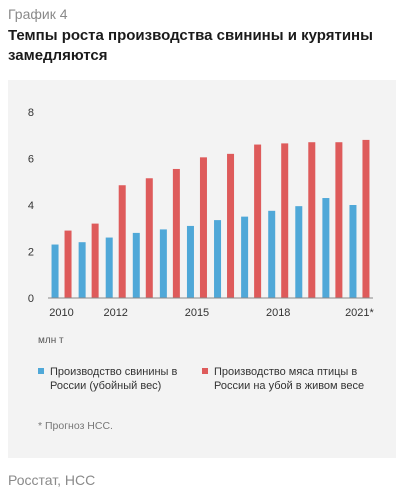 This screenshot has width=404, height=492. Describe the element at coordinates (51, 340) in the screenshot. I see `unit-label: млн т` at that location.